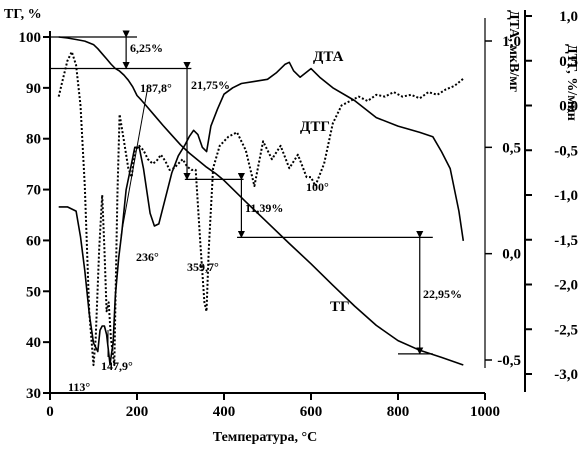 The height and width of the screenshot is (450, 582). I want to click on curve-label-dtg: ДТГ, so click(315, 127).